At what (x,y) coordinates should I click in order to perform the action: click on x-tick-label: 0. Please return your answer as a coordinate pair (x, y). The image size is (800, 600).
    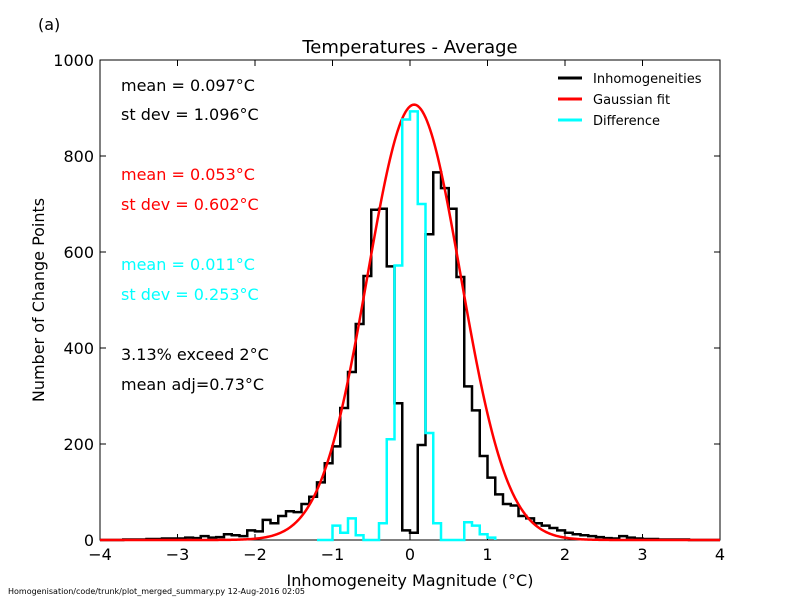
    Looking at the image, I should click on (410, 554).